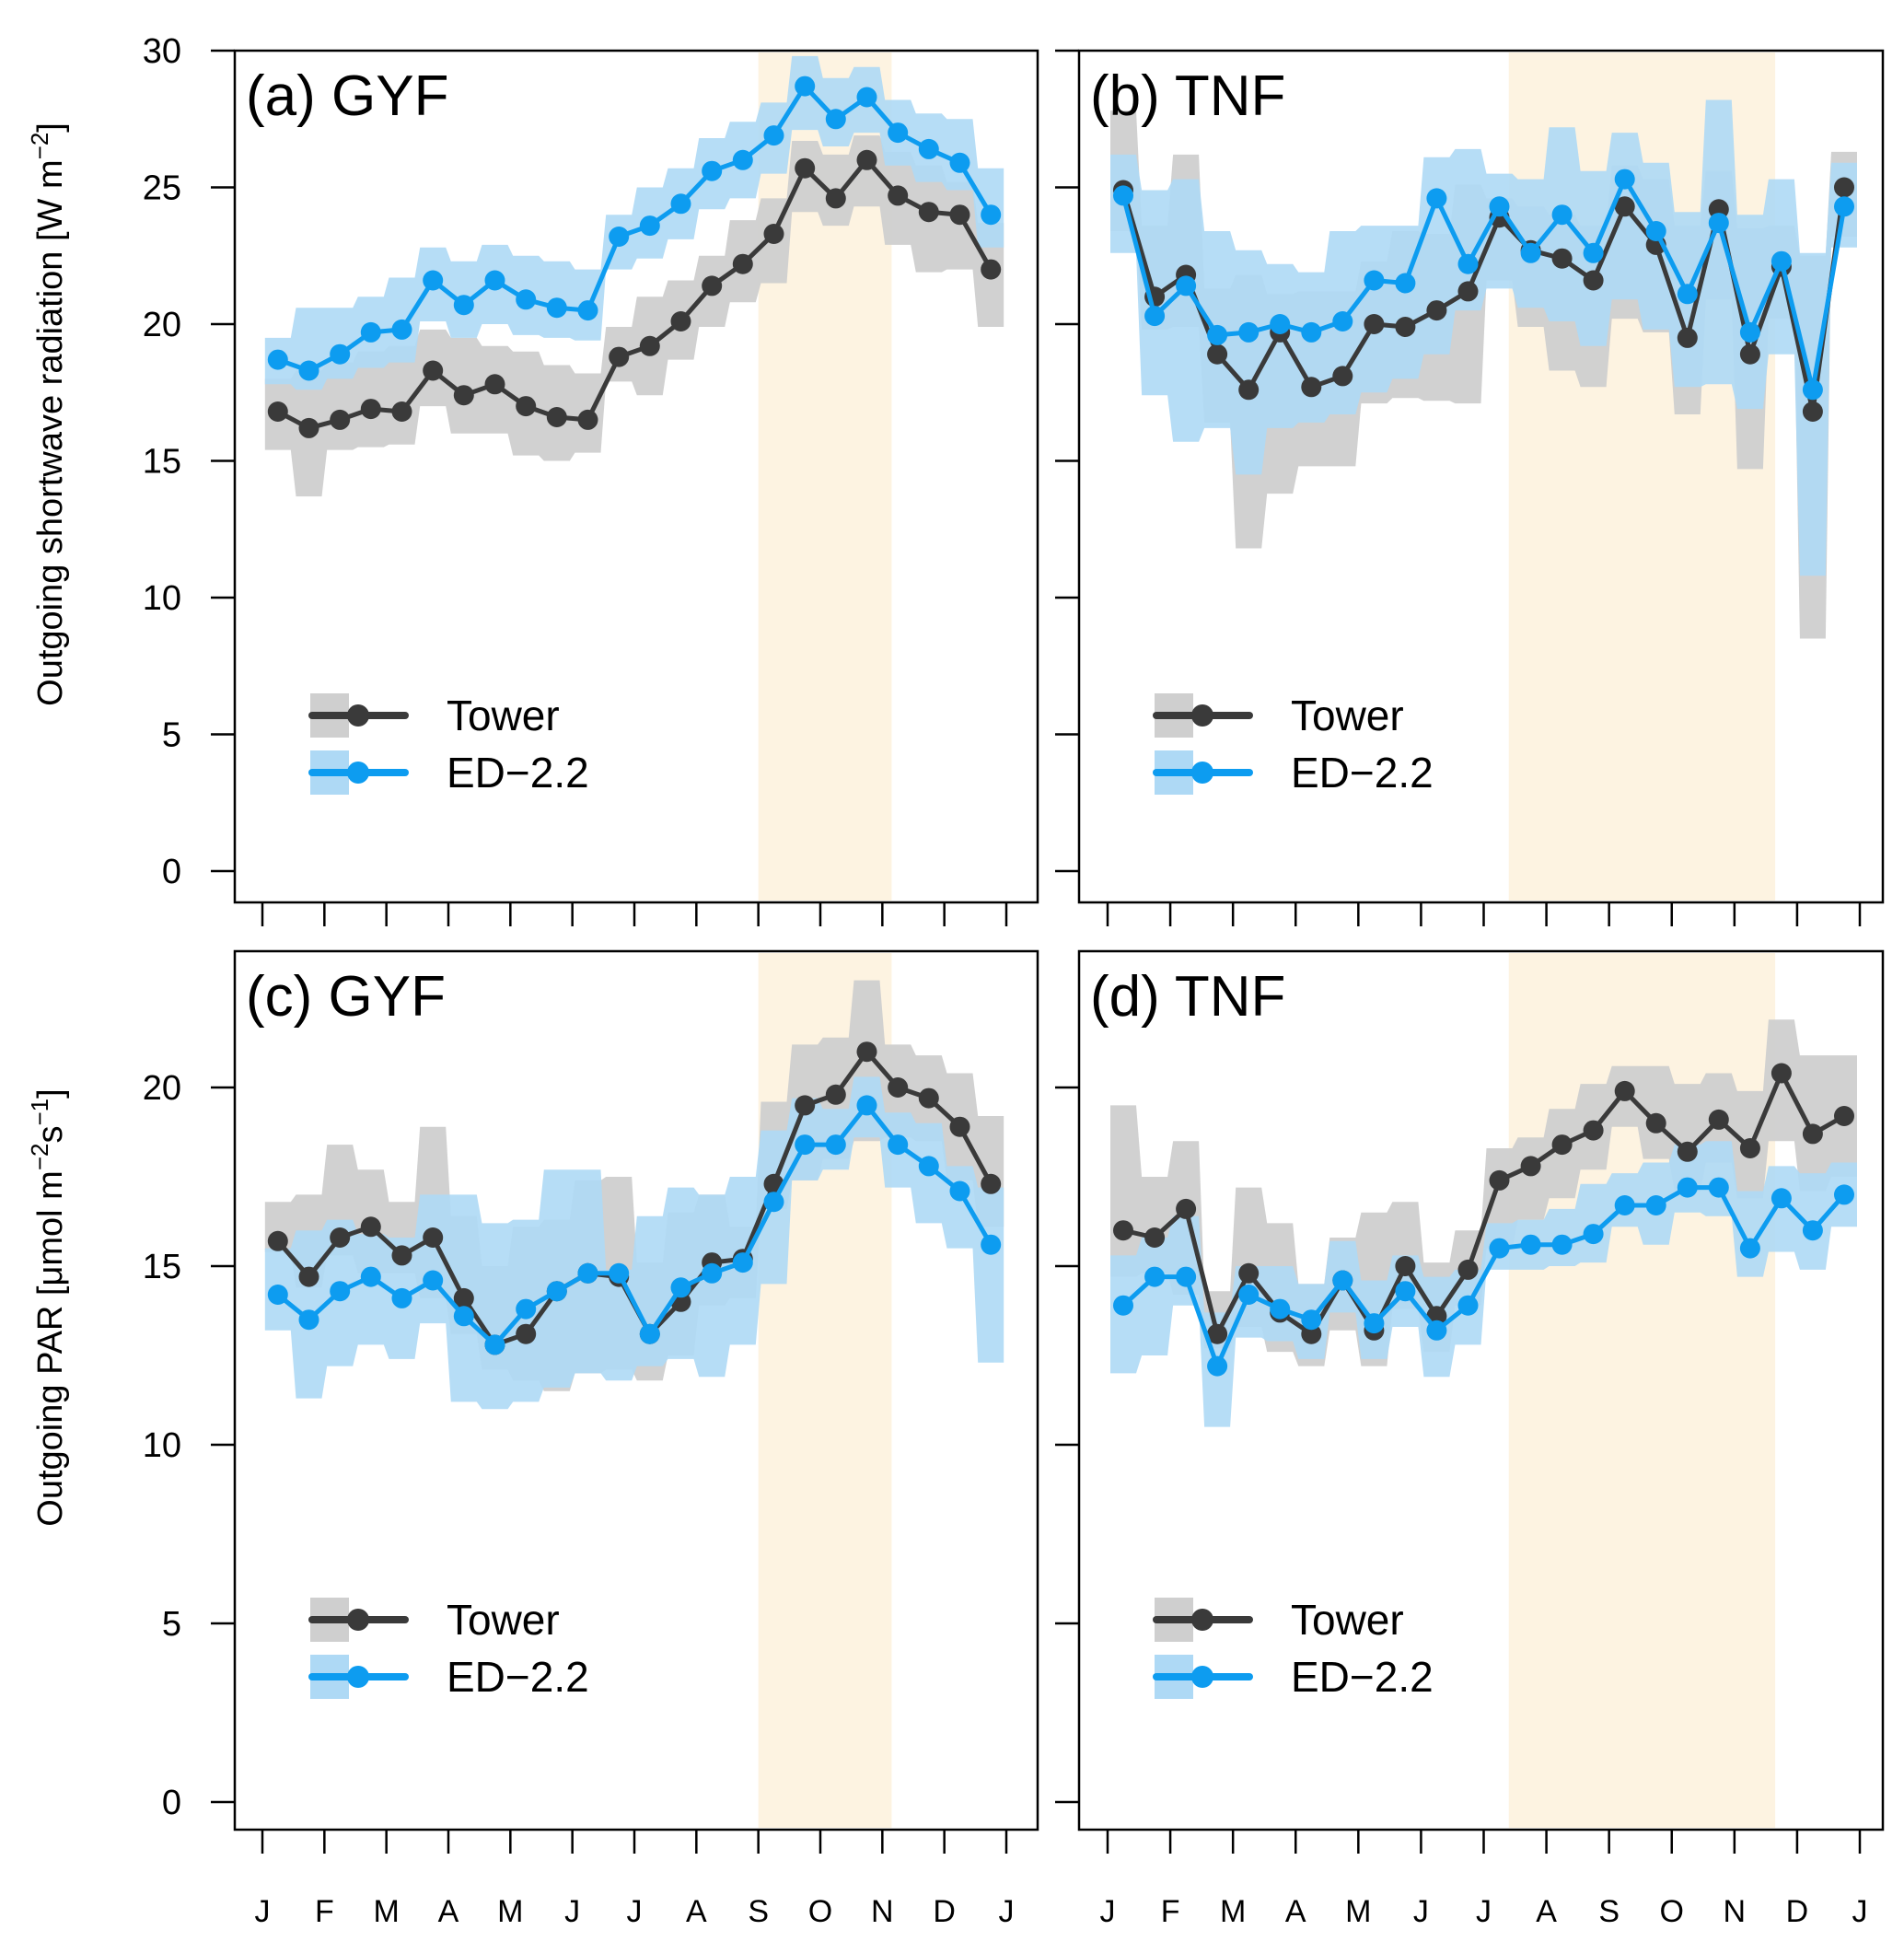  What do you see at coordinates (48, 414) in the screenshot?
I see `y-axis-title-shortwave: Outgoing shortwave radiation [W m−2]` at bounding box center [48, 414].